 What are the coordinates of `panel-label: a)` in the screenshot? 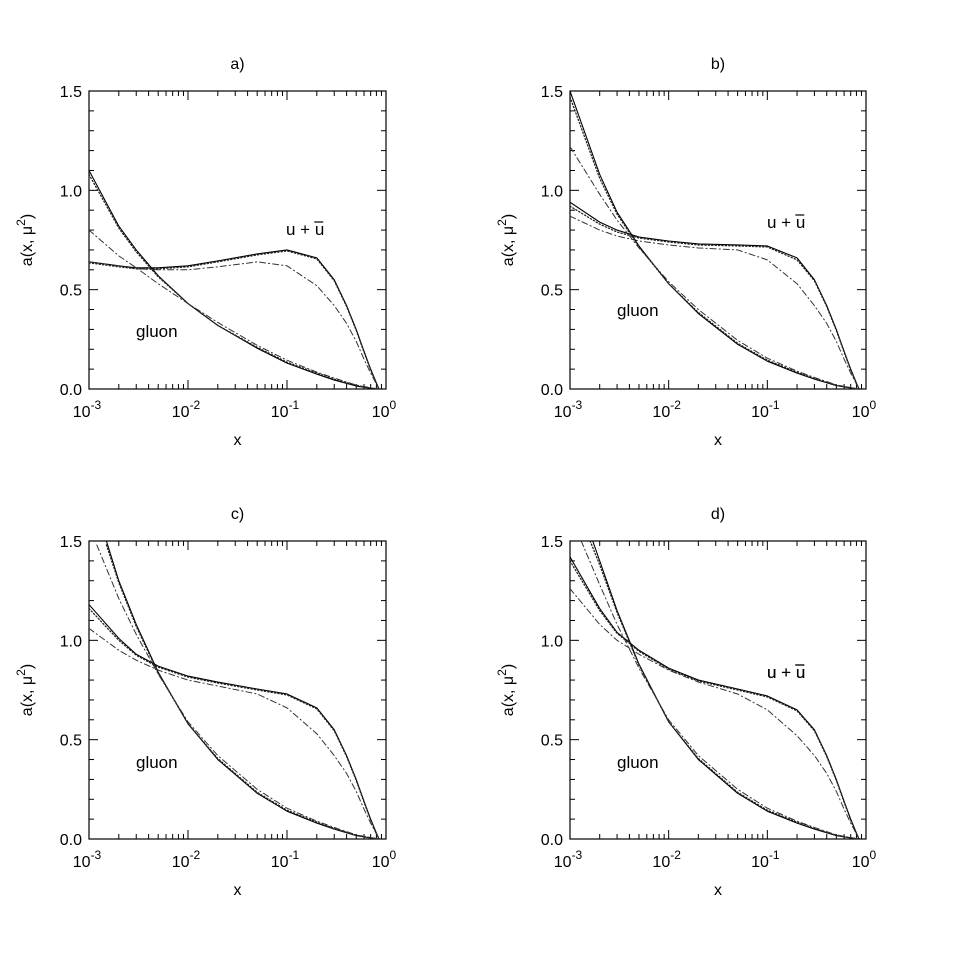 It's located at (237, 64).